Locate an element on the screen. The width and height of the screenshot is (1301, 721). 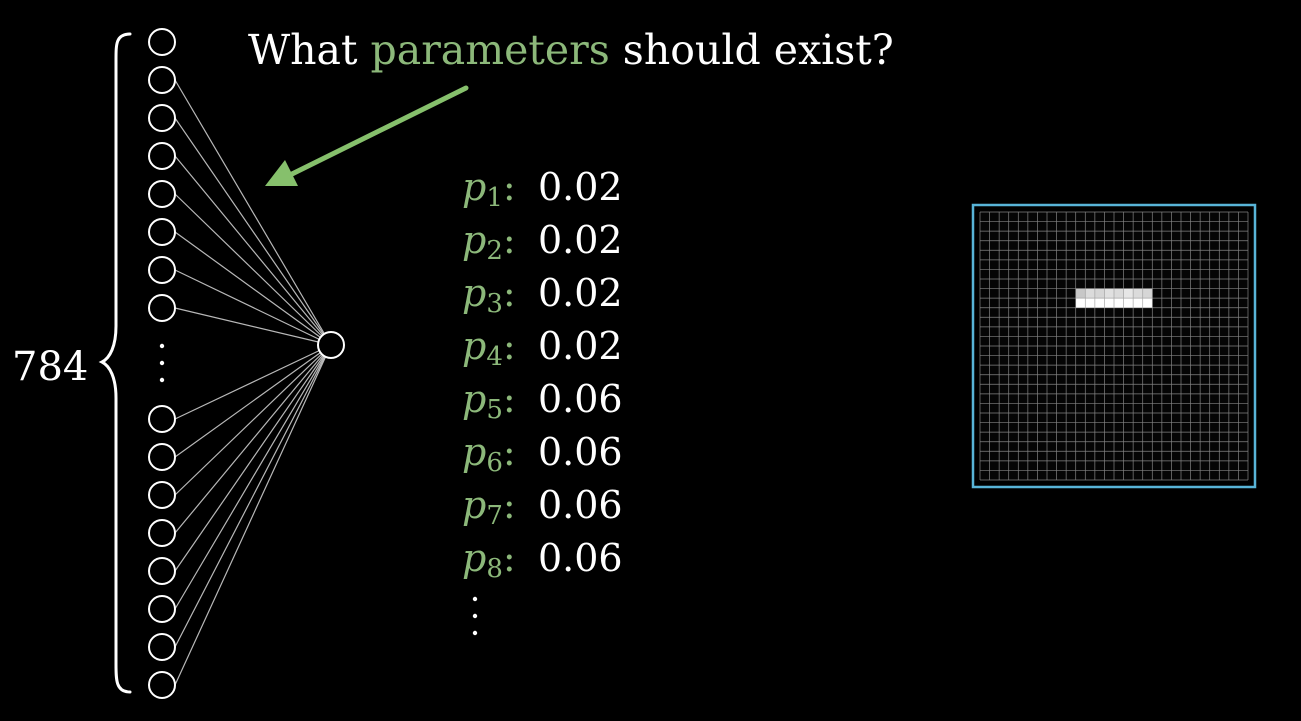
parameter-label: p5: is located at coordinates (489, 401).